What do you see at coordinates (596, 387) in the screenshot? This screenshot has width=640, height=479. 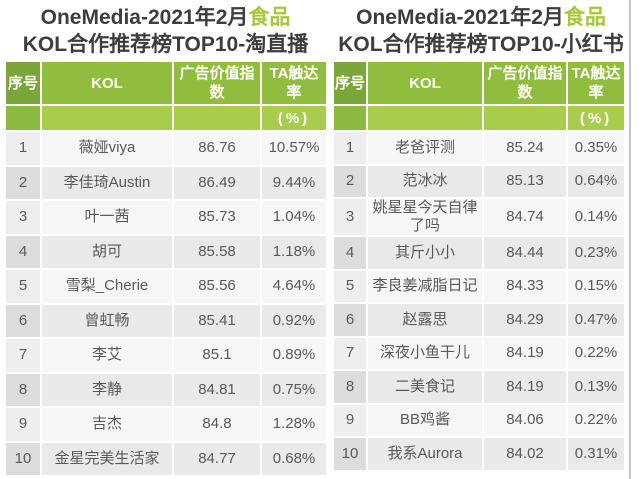 I see `ta-reach-cell: 0.13%` at bounding box center [596, 387].